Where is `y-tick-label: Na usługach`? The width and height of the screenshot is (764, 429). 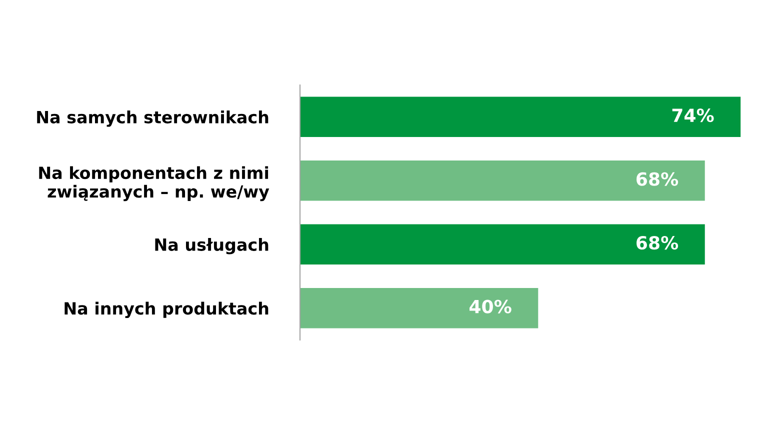 y-tick-label: Na usługach is located at coordinates (211, 246).